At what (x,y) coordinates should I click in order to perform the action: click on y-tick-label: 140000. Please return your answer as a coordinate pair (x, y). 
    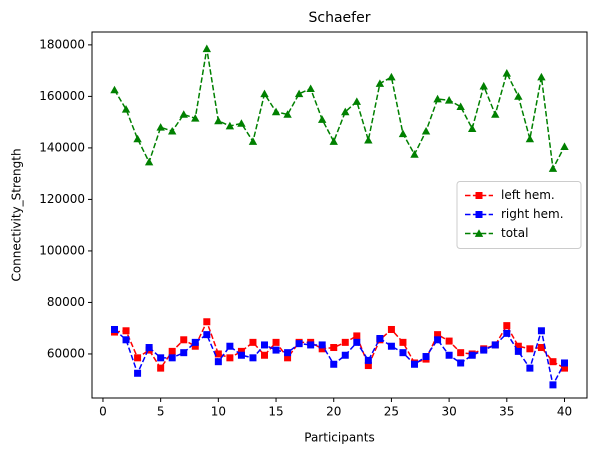
    Looking at the image, I should click on (62, 147).